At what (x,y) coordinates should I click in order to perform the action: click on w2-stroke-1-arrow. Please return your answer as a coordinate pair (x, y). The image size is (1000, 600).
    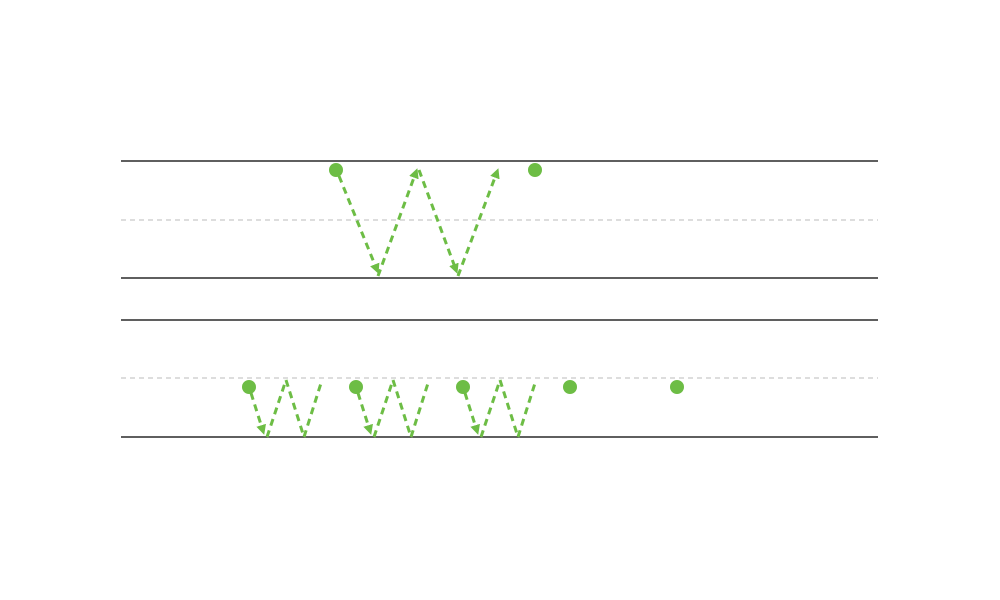
    Looking at the image, I should click on (364, 413).